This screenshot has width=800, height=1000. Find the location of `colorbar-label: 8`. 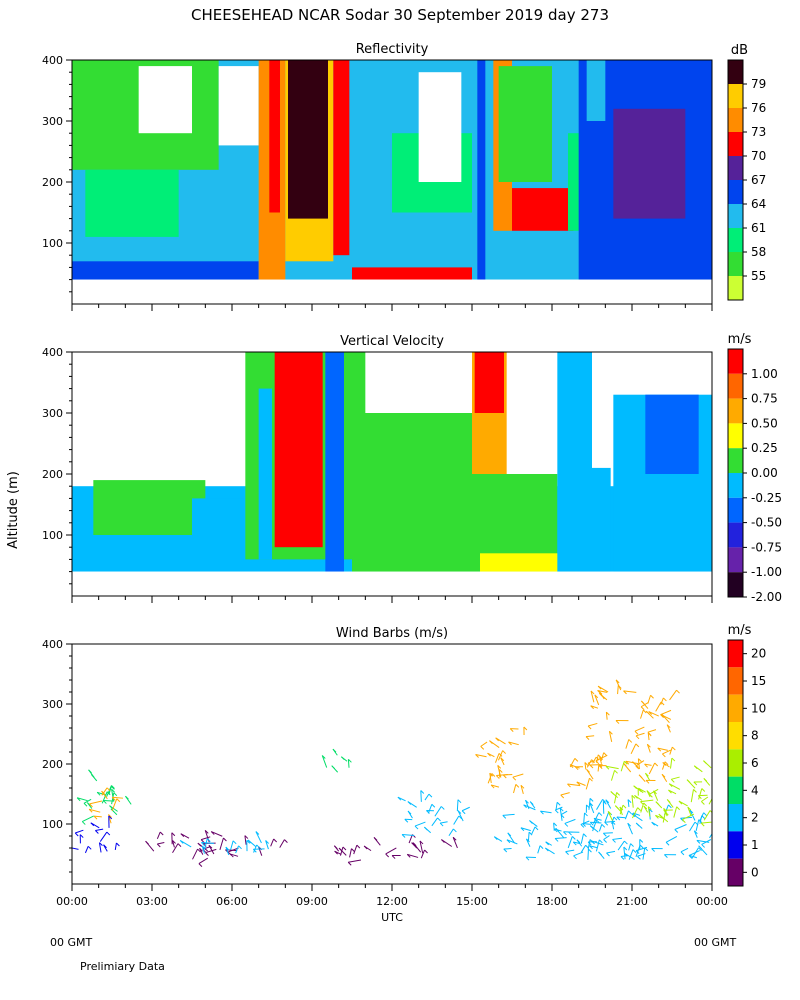

colorbar-label: 8 is located at coordinates (755, 736).